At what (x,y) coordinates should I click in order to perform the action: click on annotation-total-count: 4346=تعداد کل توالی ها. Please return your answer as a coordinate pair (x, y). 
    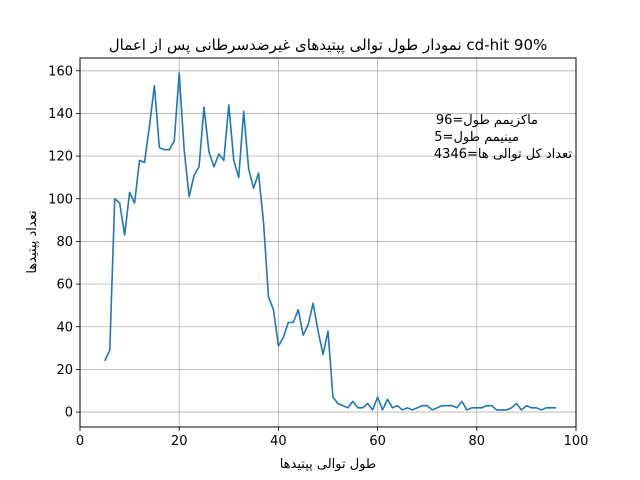
    Looking at the image, I should click on (503, 154).